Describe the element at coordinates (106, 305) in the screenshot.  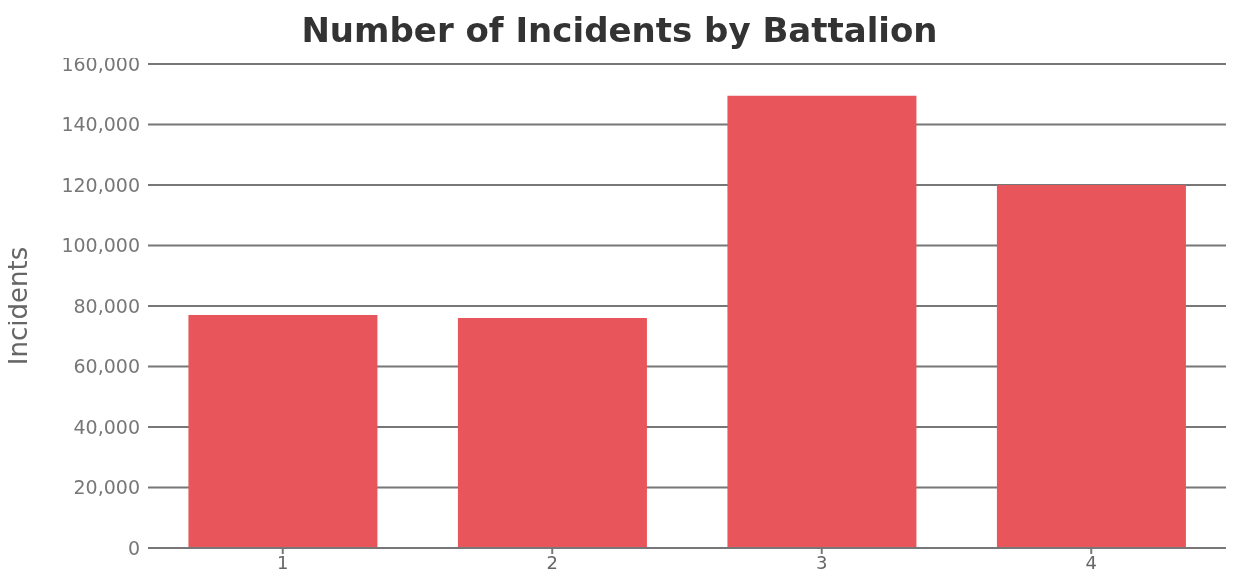
I see `y-tick-label: 80,000` at that location.